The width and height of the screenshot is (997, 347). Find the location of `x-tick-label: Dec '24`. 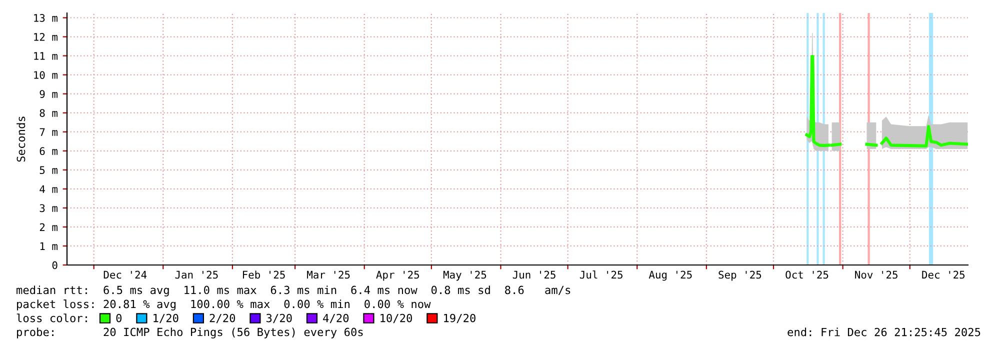

x-tick-label: Dec '24 is located at coordinates (125, 274).